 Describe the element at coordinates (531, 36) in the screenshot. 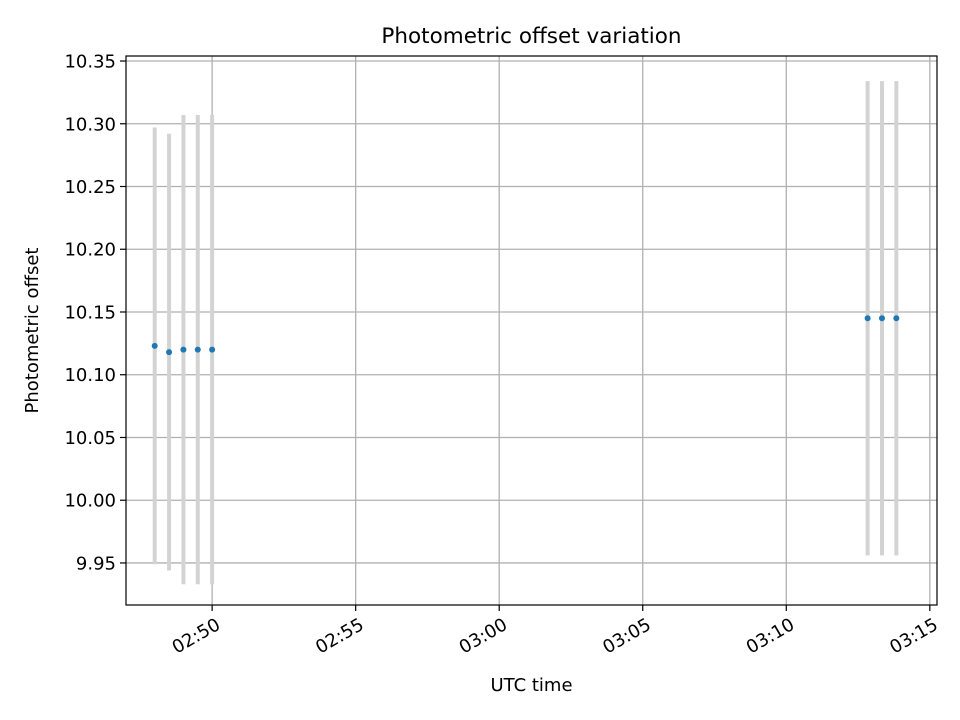

I see `chart-title: Photometric offset variation` at that location.